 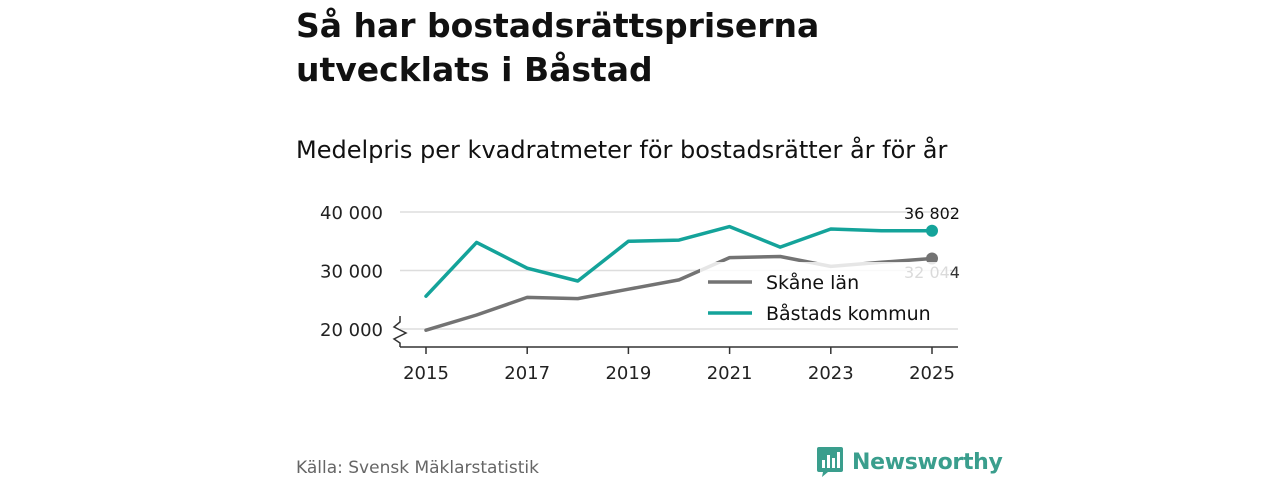 I want to click on brand-name: Newsworthy, so click(x=927, y=462).